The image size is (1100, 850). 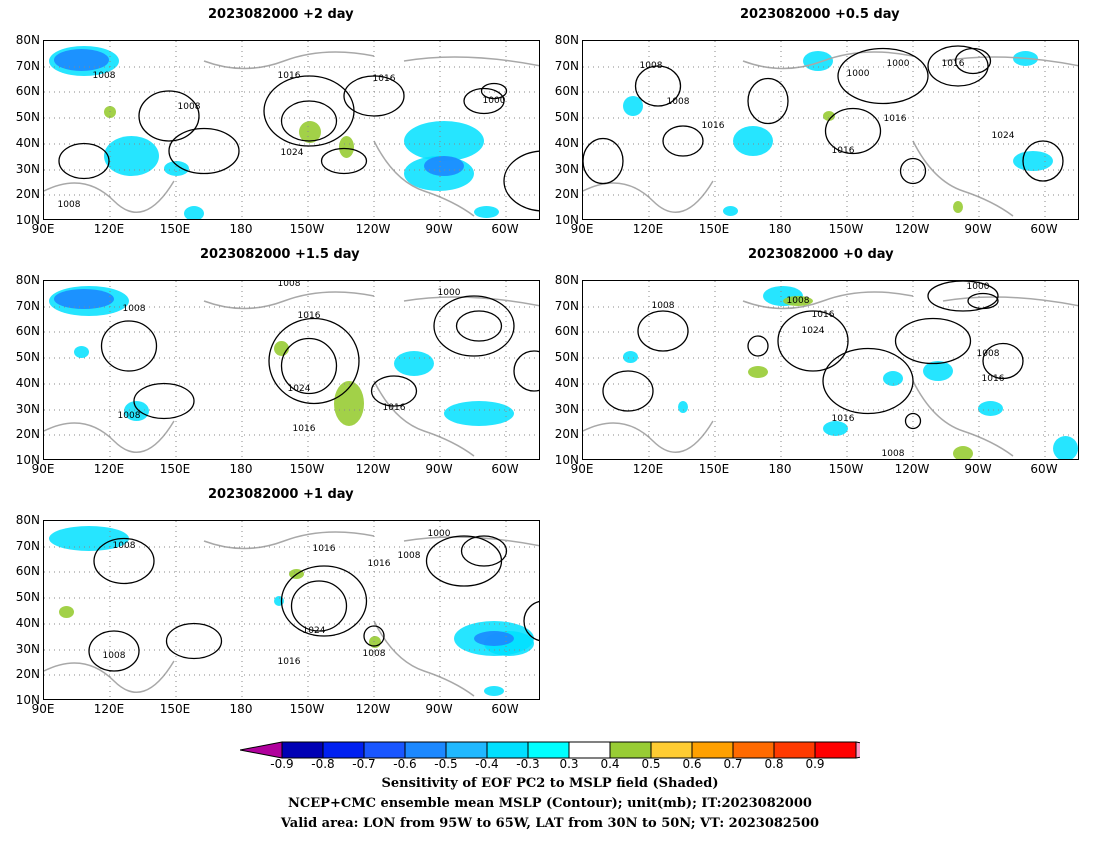 I want to click on map-frame: 1008 1008 1000 1000 1016 1016 1016 1024 1016, so click(x=830, y=130).